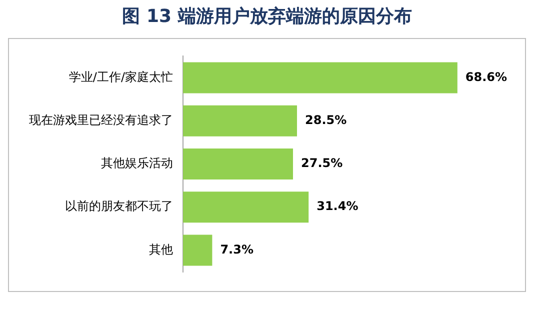 The height and width of the screenshot is (334, 534). What do you see at coordinates (101, 120) in the screenshot?
I see `y-tick-label: 现在游戏里已经没有追求了` at bounding box center [101, 120].